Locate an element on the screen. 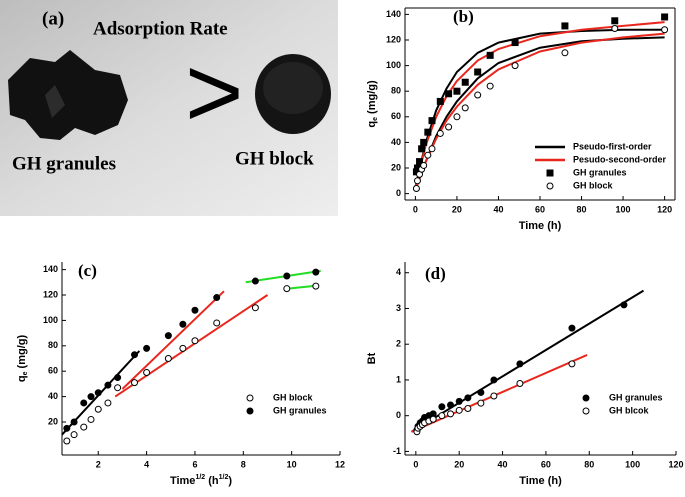 This screenshot has height=497, width=685. y-tick-label: 60 is located at coordinates (53, 371).